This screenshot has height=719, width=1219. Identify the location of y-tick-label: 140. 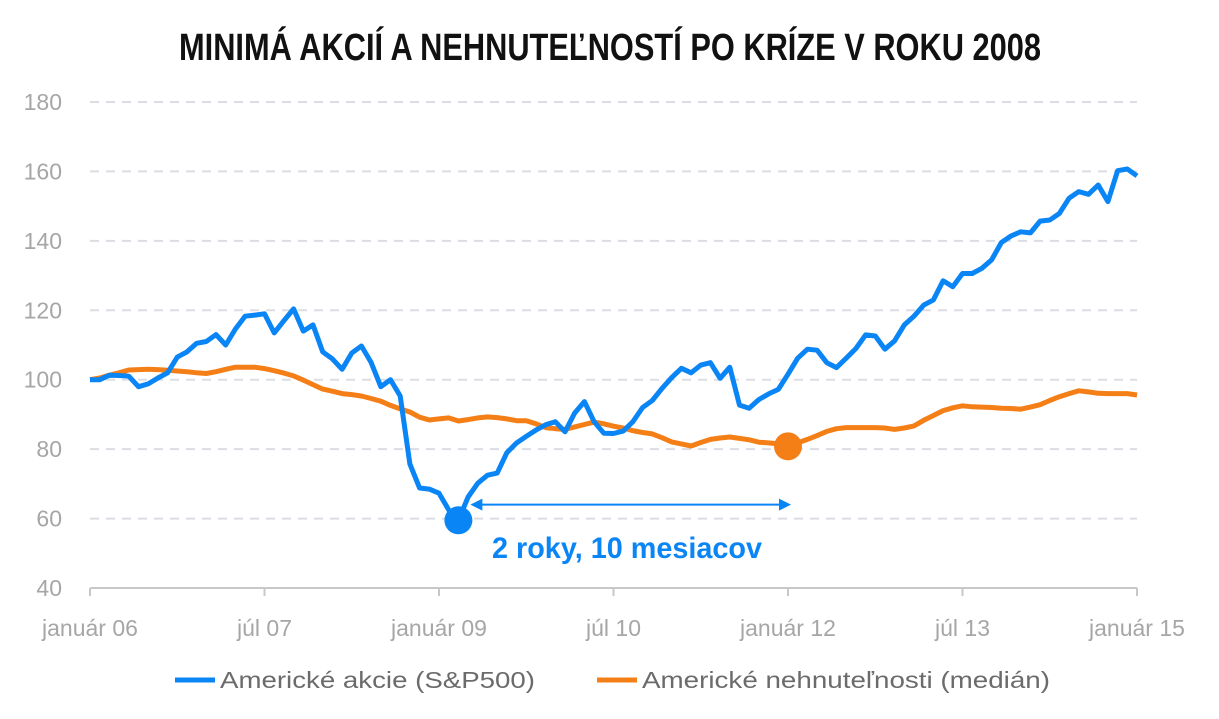
(43, 241).